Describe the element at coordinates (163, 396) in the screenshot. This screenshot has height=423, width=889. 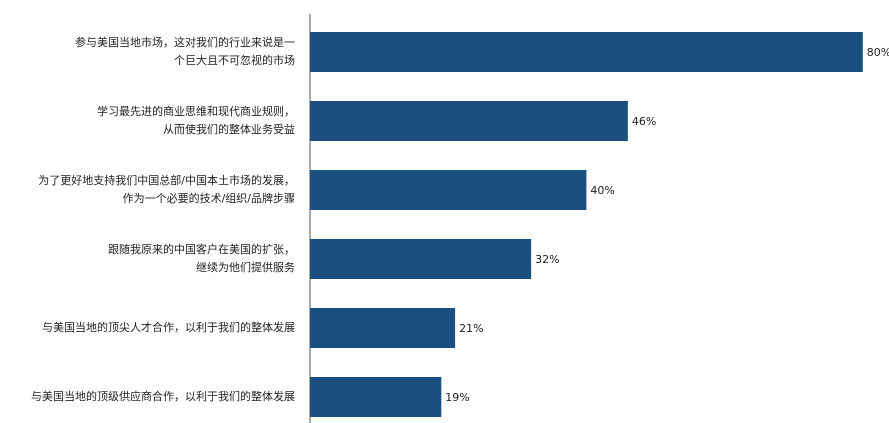
I see `category-label: 与美国当地的顶级供应商合作，以利于我们的整体发展` at that location.